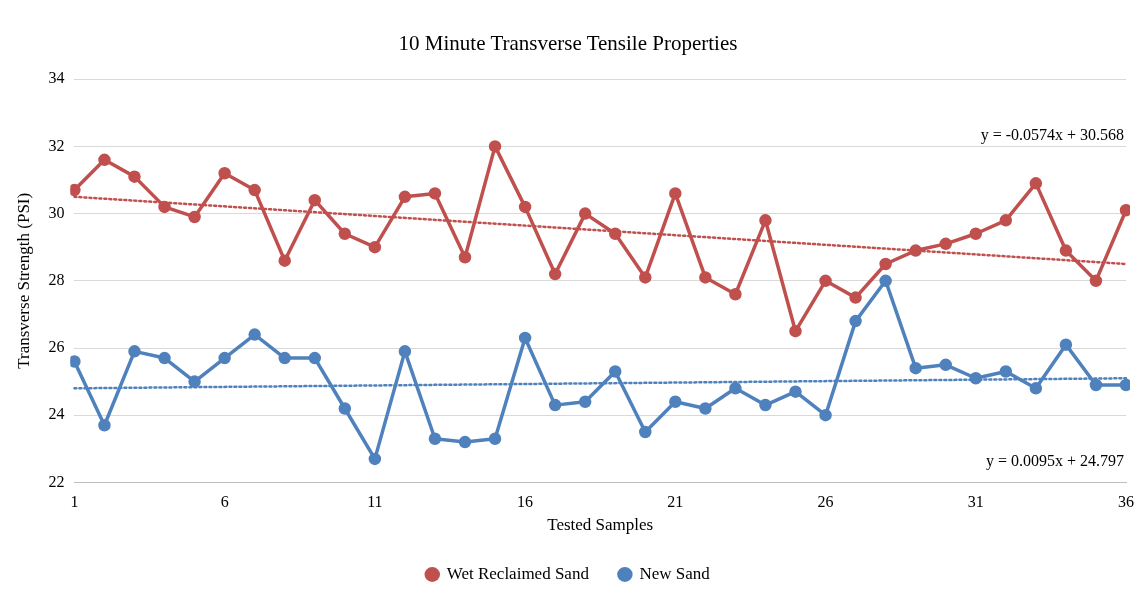  Describe the element at coordinates (675, 573) in the screenshot. I see `legend-label: New Sand` at that location.